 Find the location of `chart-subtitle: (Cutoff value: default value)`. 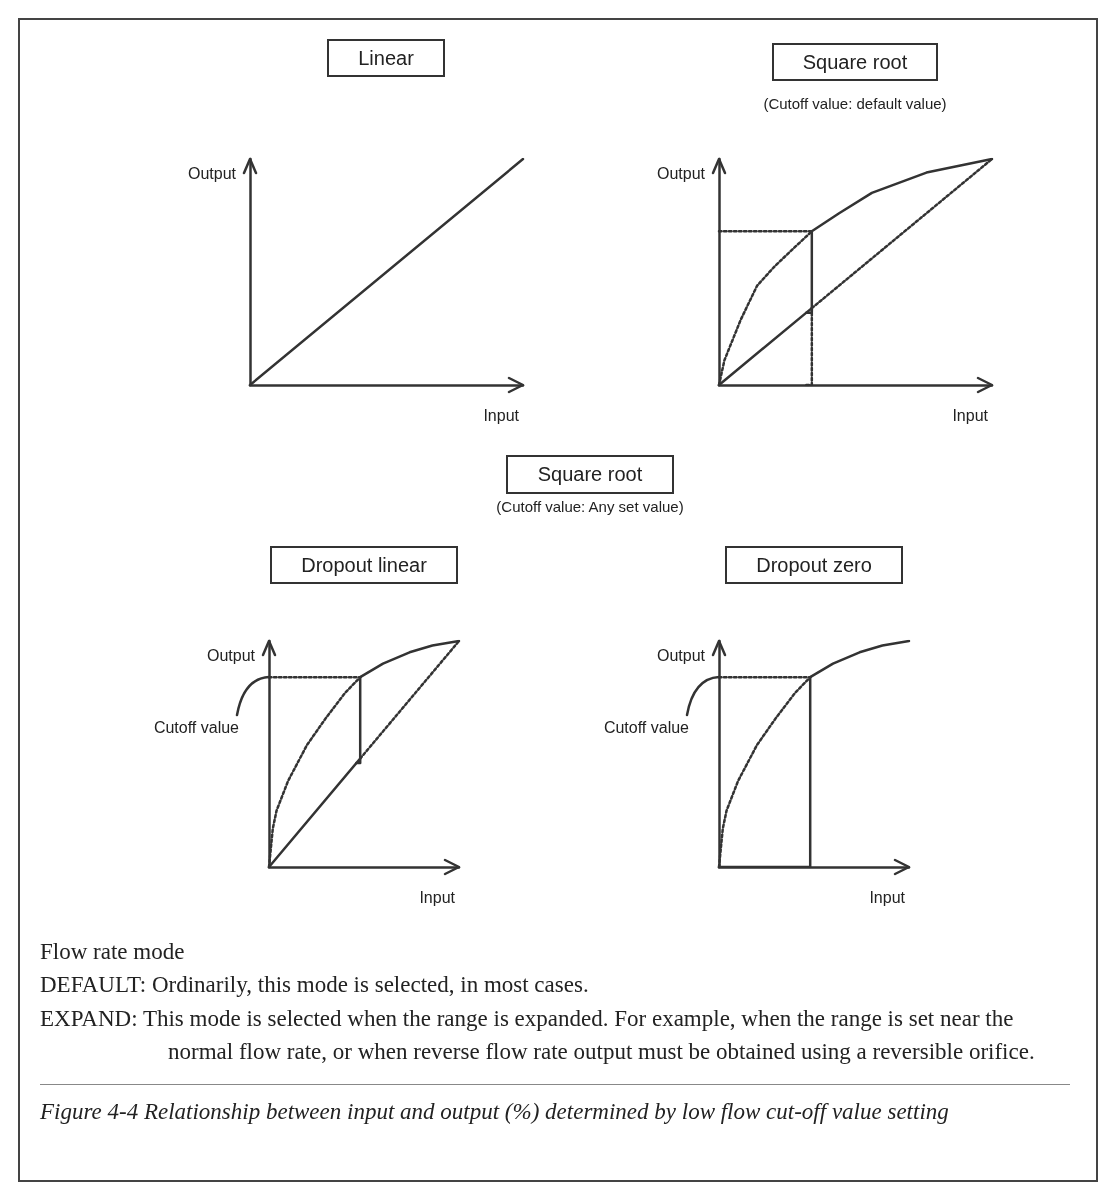

chart-subtitle: (Cutoff value: default value) is located at coordinates (855, 103).